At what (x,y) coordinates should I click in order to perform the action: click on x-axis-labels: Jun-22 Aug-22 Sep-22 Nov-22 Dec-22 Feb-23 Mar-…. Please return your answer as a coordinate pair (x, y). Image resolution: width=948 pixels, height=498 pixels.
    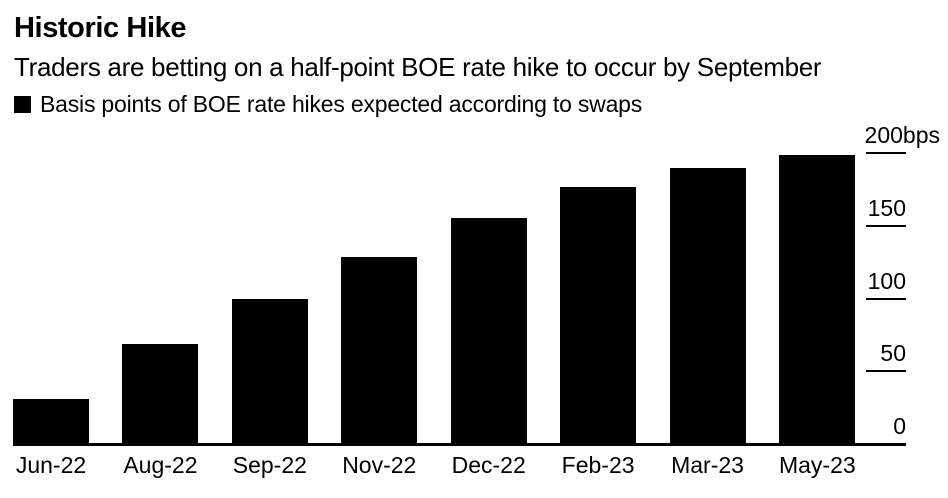
    Looking at the image, I should click on (434, 465).